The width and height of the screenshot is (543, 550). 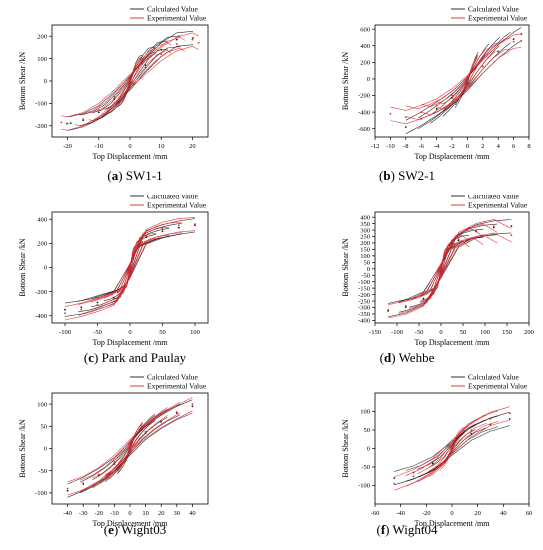 I want to click on y-tick-label: 400, so click(x=365, y=217).